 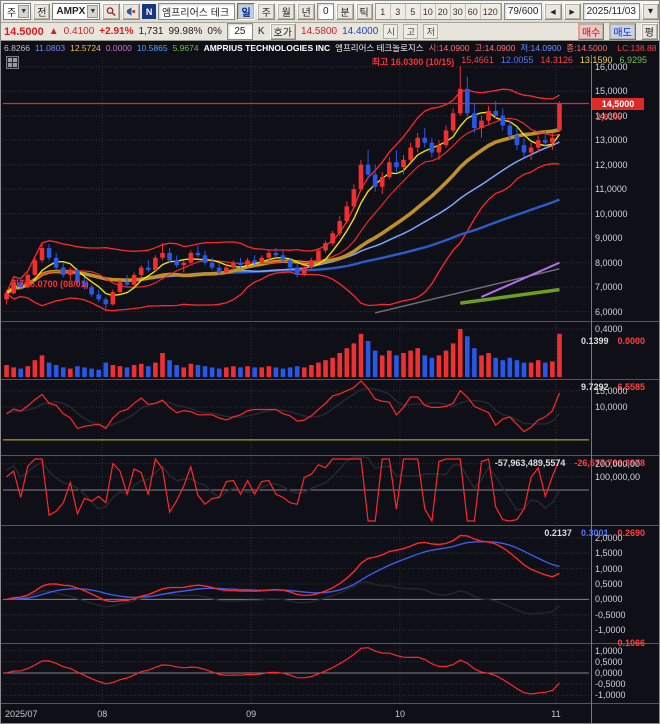 What do you see at coordinates (185, 47) in the screenshot?
I see `ma-value: 5.9674` at bounding box center [185, 47].